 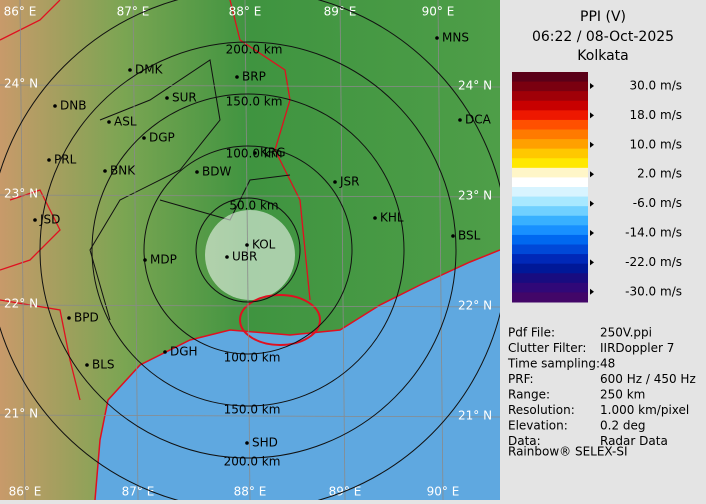 I want to click on info-value: 250V.ppi, so click(x=626, y=333).